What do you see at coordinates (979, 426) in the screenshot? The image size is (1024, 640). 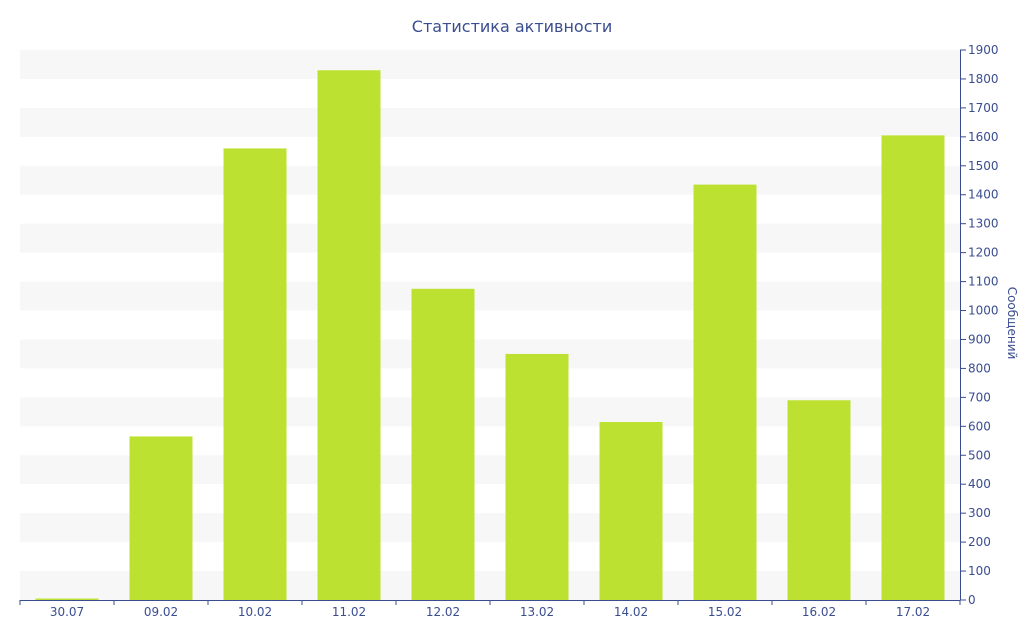 I see `y-tick-label: 600` at bounding box center [979, 426].